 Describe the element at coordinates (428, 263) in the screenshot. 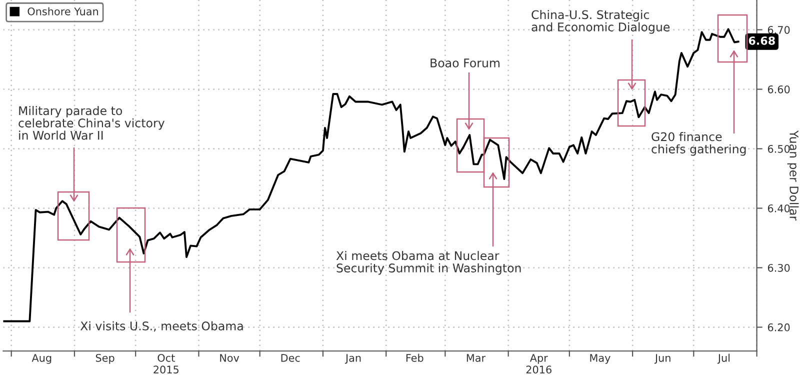

I see `annotation: Xi meets Obama at Nuclear Security Summit in Washington` at that location.